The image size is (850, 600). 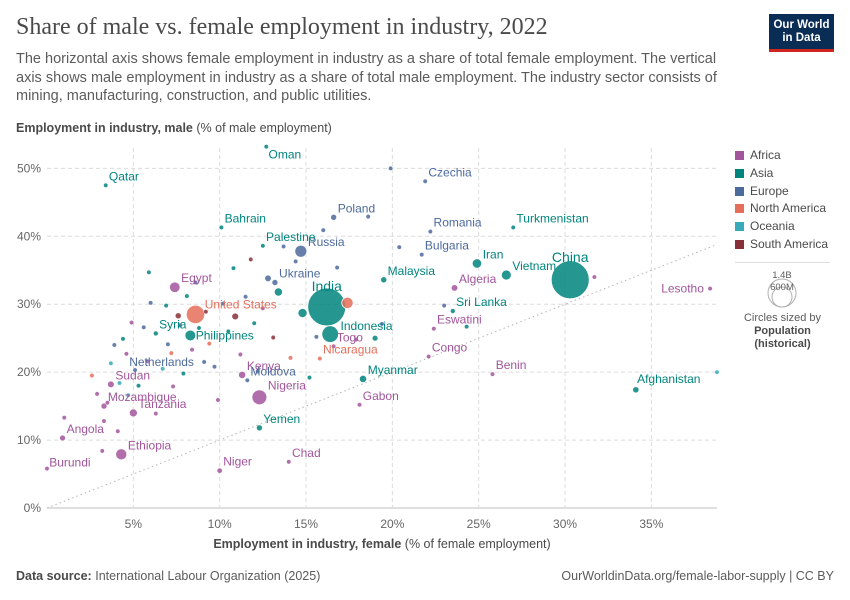 I want to click on legend-item-north-america: North America, so click(x=781, y=209).